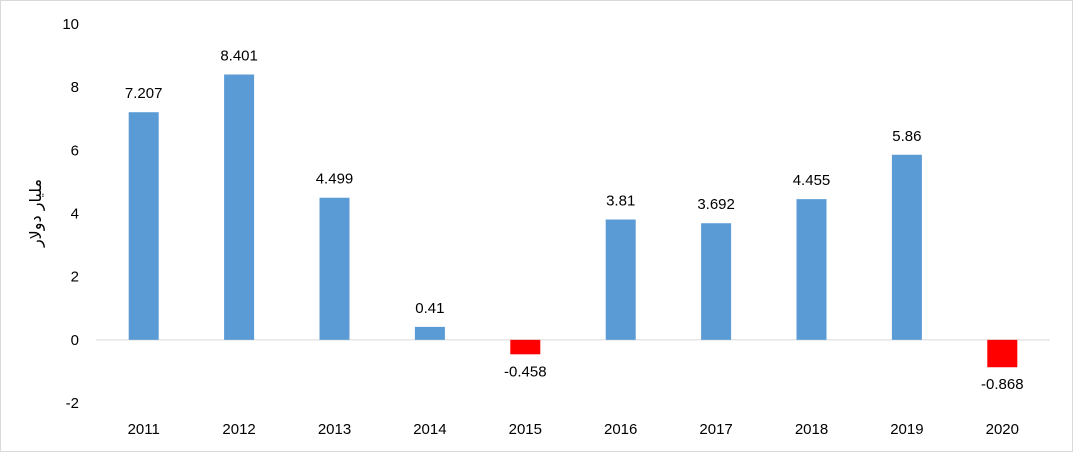  What do you see at coordinates (75, 340) in the screenshot?
I see `y-tick-label: 0` at bounding box center [75, 340].